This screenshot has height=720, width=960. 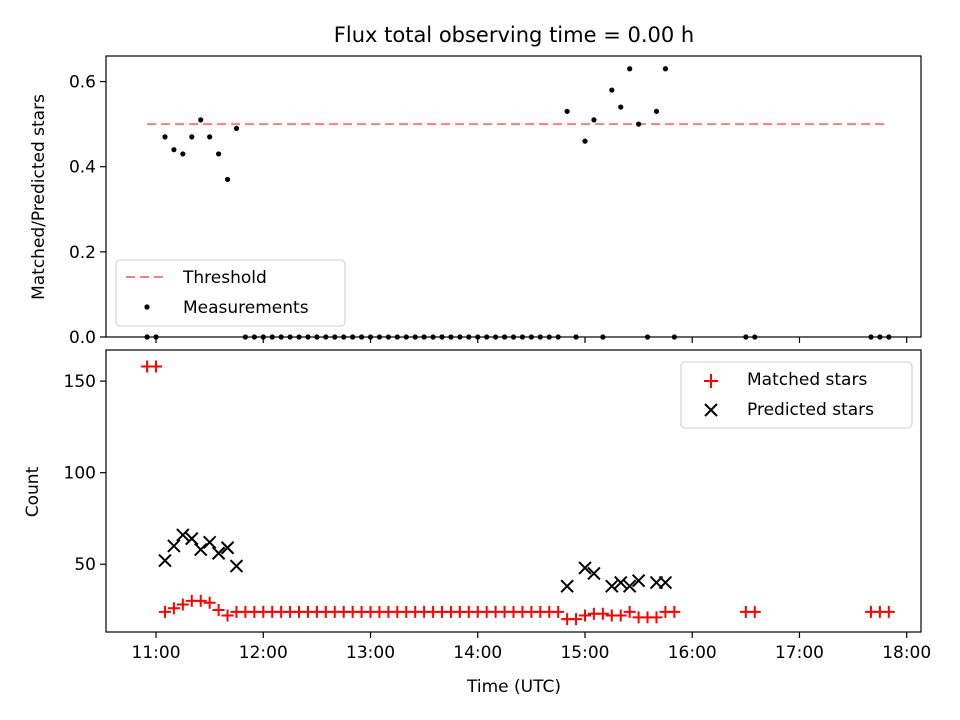 I want to click on bottom-y-tick-label: 50, so click(x=85, y=565).